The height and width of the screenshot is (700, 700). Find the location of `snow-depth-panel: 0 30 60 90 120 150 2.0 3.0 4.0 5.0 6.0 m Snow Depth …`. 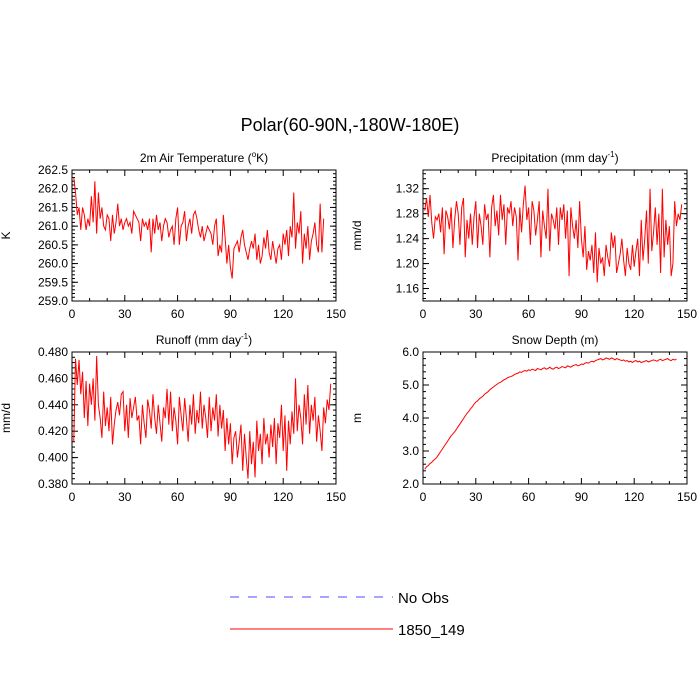

snow-depth-panel: 0 30 60 90 120 150 2.0 3.0 4.0 5.0 6.0 m Snow Depth … is located at coordinates (523, 418).